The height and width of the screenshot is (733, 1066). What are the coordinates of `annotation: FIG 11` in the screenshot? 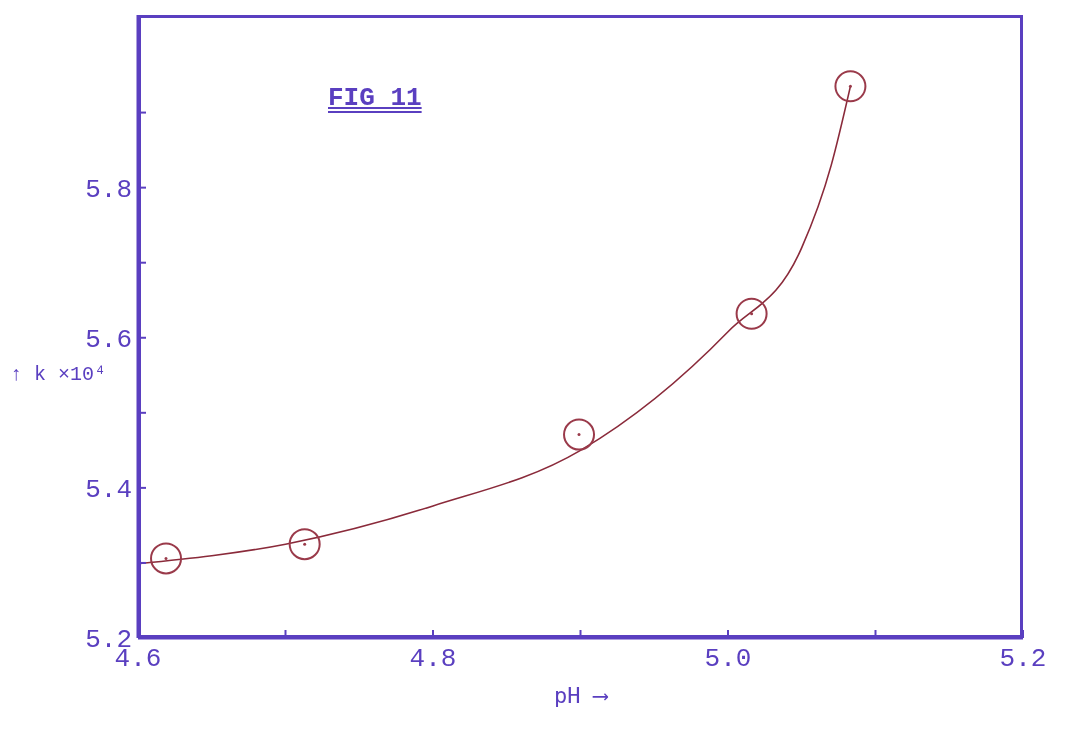 It's located at (375, 98).